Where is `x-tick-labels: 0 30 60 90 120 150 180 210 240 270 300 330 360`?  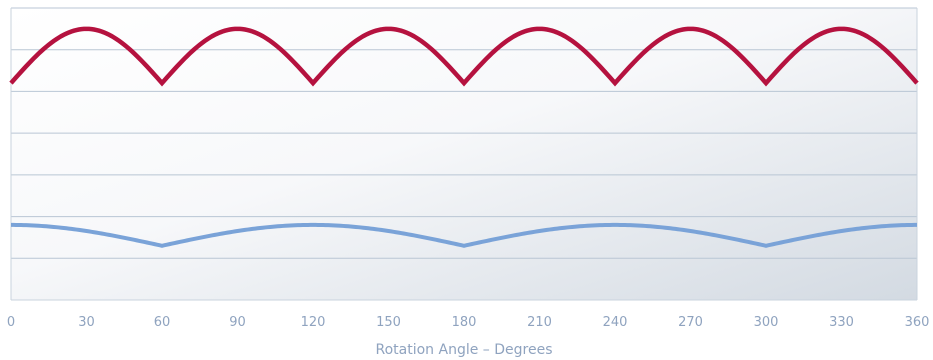
x-tick-labels: 0 30 60 90 120 150 180 210 240 270 300 330 360 is located at coordinates (468, 322).